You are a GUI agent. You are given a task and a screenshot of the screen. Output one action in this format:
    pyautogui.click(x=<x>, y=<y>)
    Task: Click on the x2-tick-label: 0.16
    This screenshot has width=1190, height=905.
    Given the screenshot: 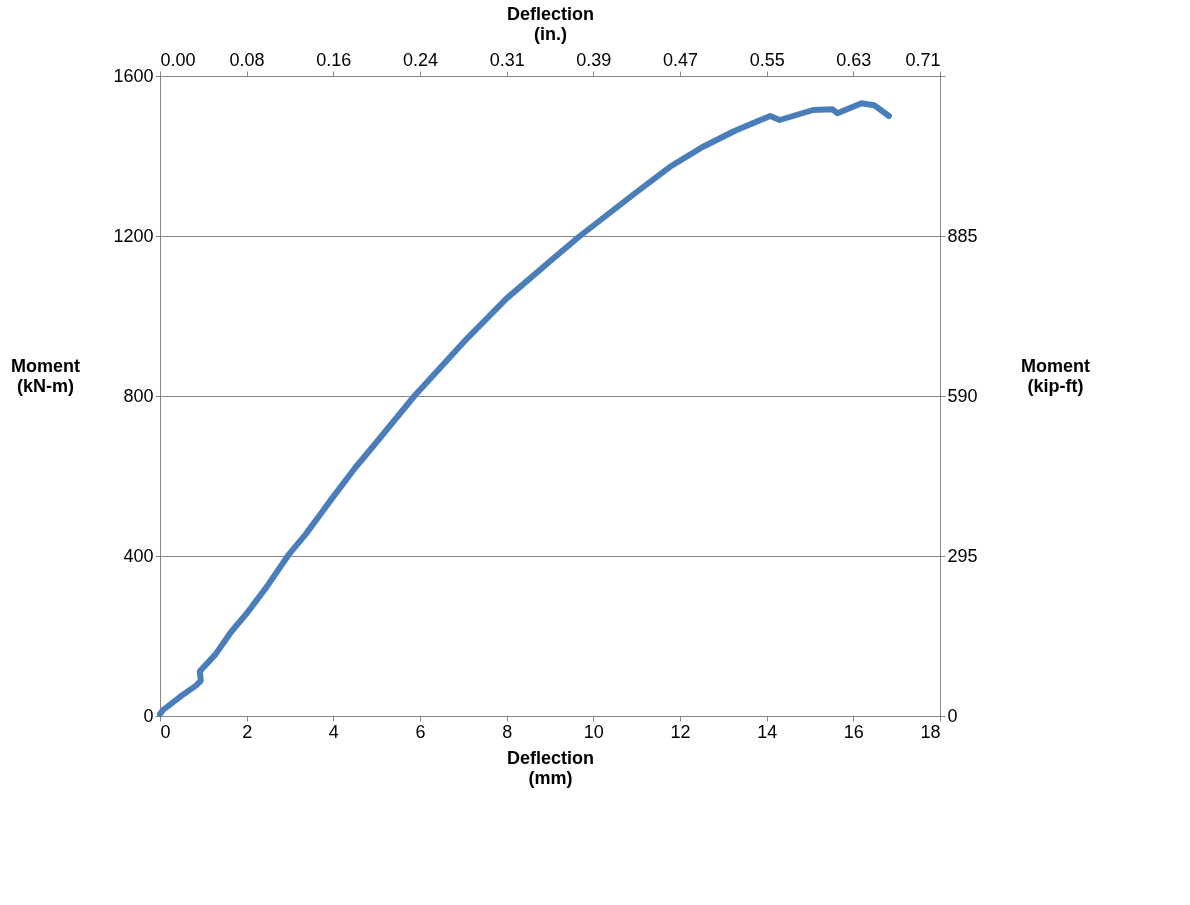 What is the action you would take?
    pyautogui.click(x=334, y=59)
    